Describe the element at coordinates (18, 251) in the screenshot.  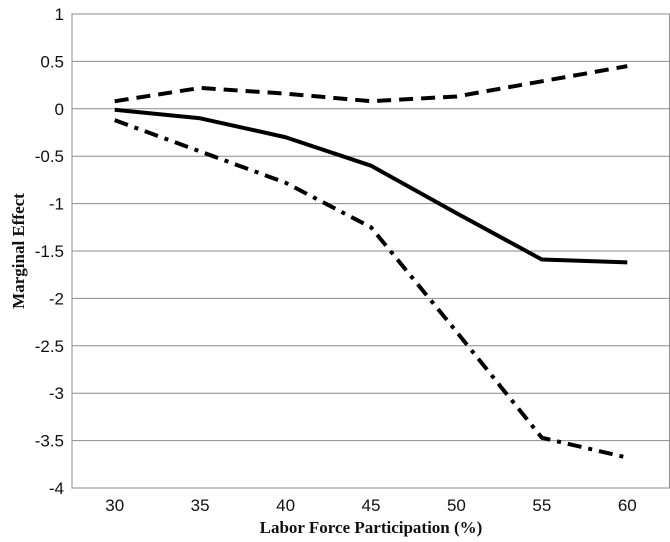
I see `y-axis-title: Marginal Effect` at that location.